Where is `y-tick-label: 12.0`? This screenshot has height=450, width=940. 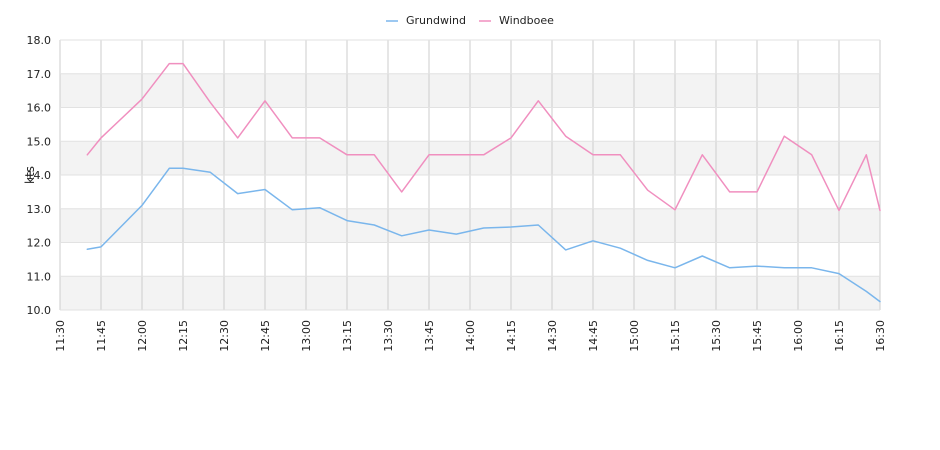
y-tick-label: 12.0 is located at coordinates (39, 243).